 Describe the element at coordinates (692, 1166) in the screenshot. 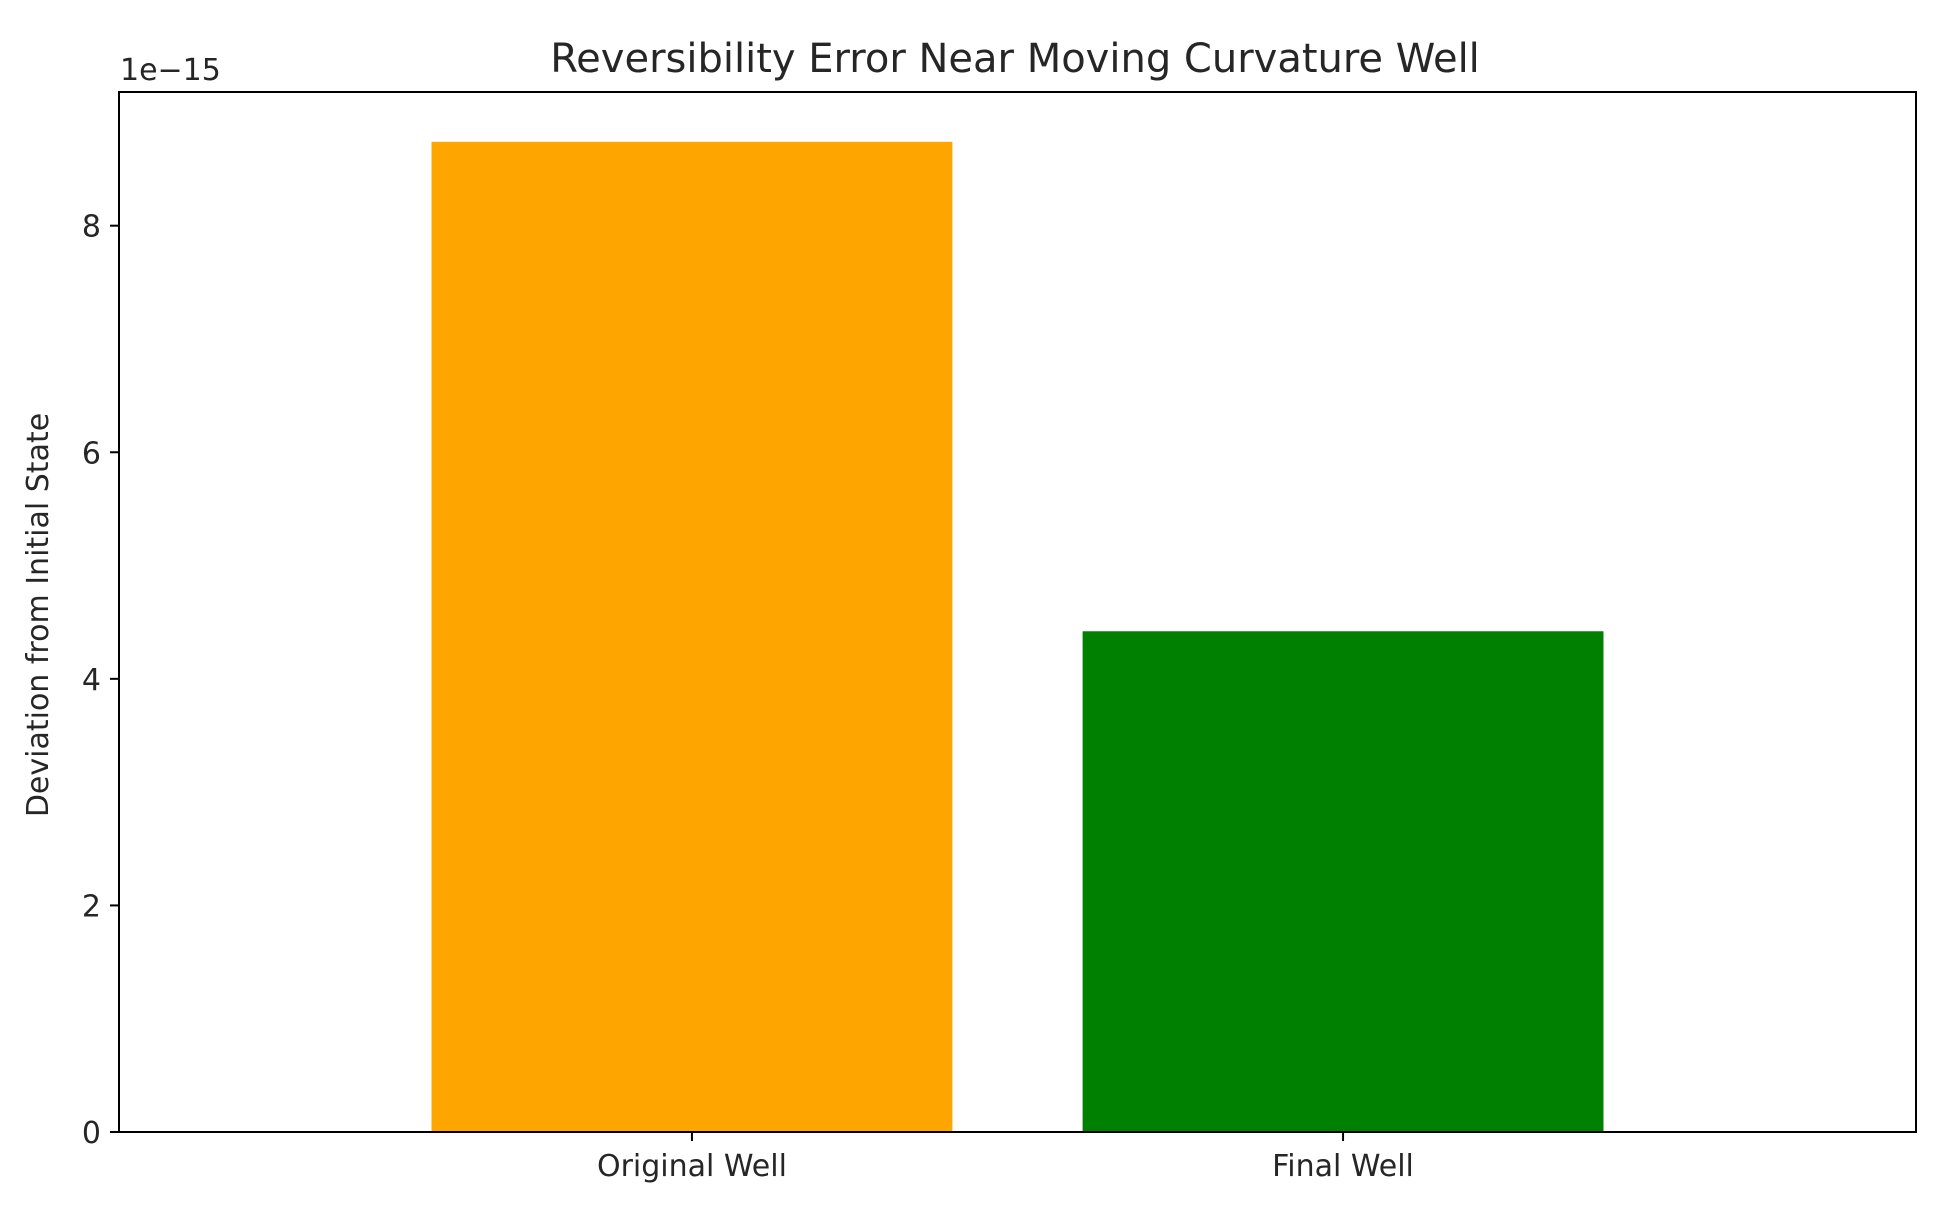

I see `x-tick-label: Original Well` at that location.